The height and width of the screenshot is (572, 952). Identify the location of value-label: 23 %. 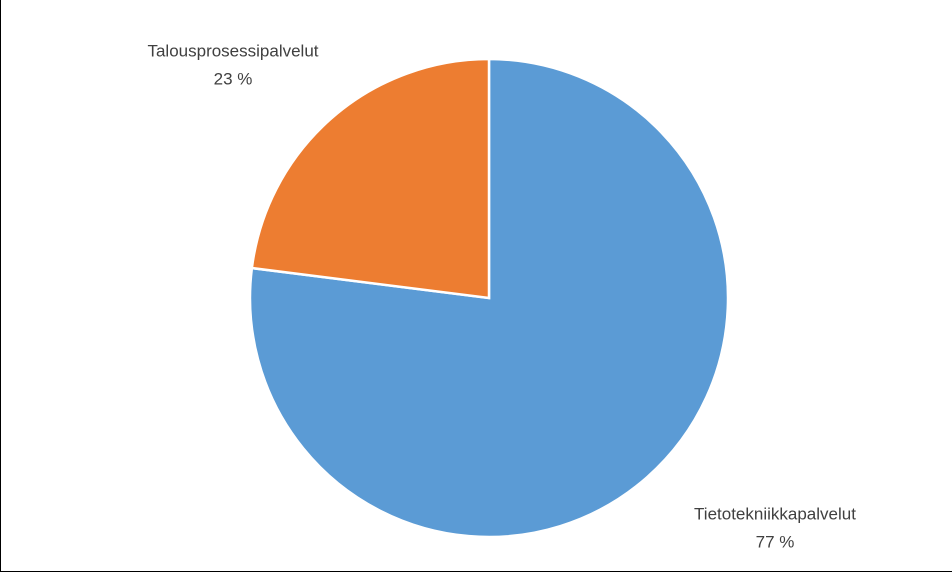
(233, 78).